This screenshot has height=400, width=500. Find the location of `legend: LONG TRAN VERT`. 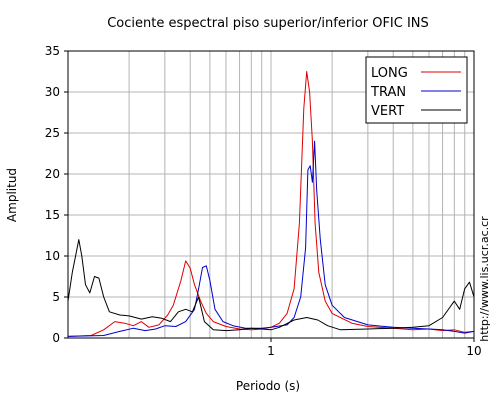

legend: LONG TRAN VERT is located at coordinates (416, 90).